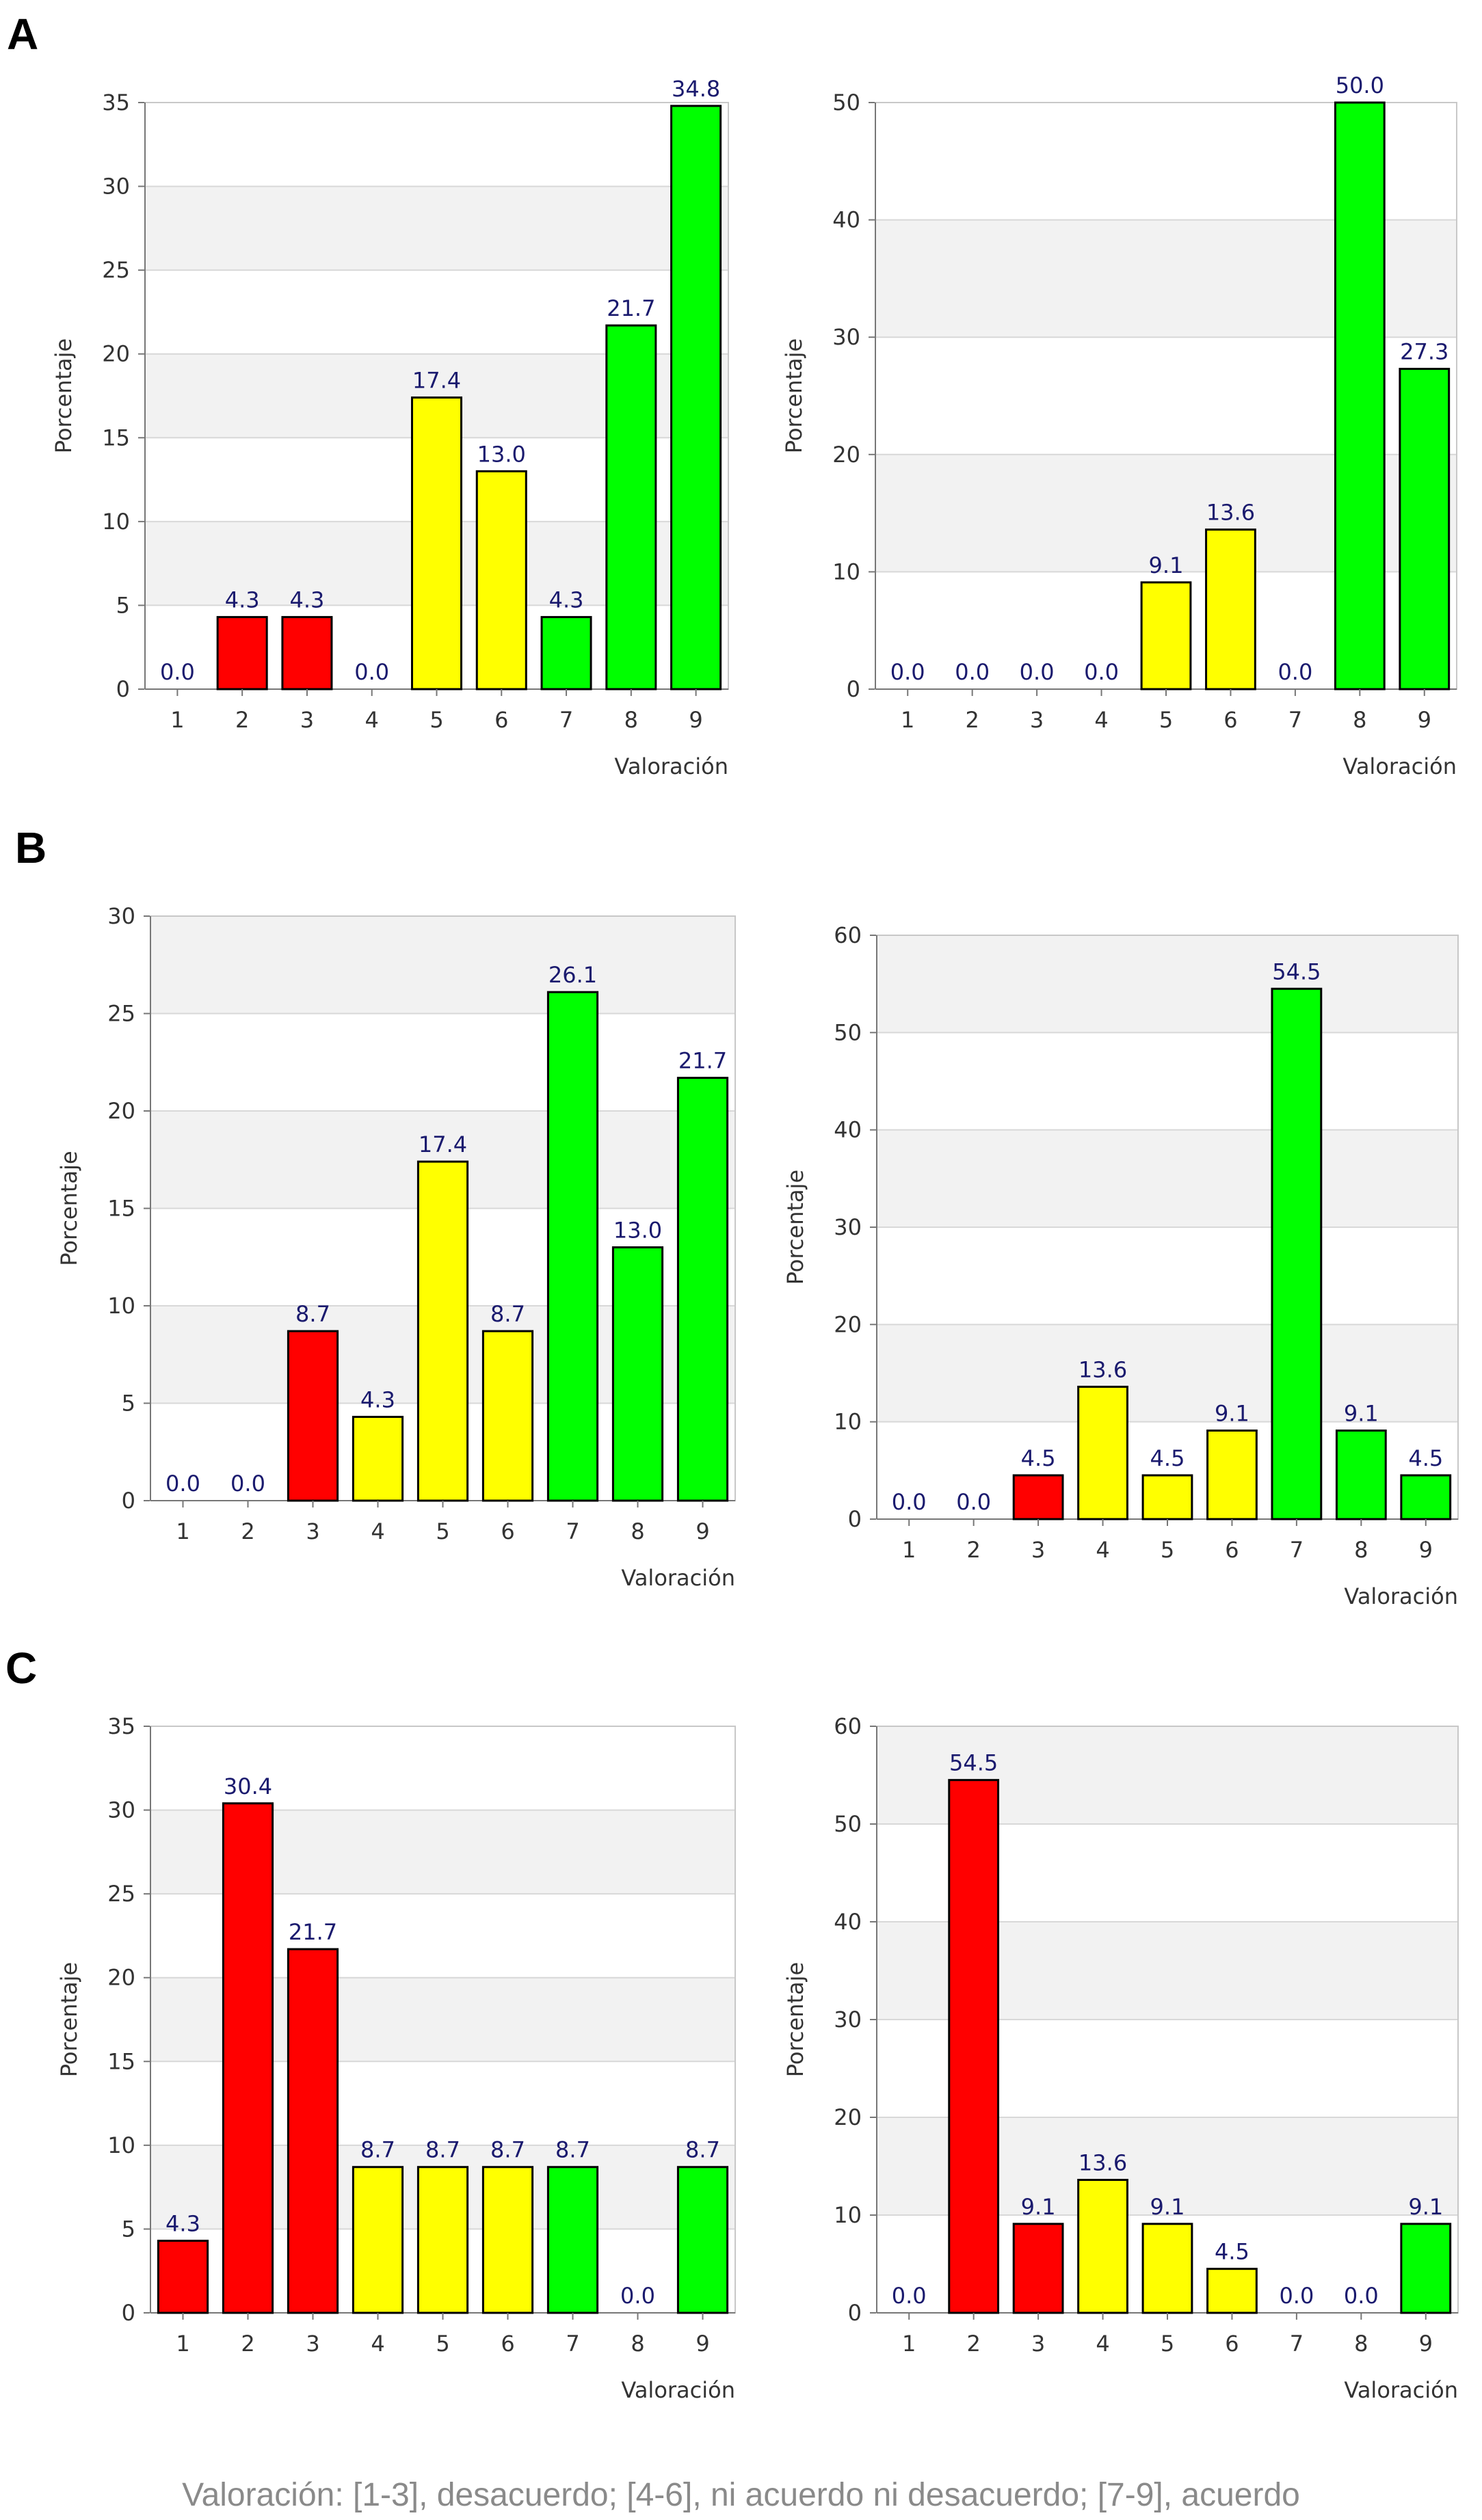 The height and width of the screenshot is (2520, 1482). What do you see at coordinates (64, 395) in the screenshot?
I see `y-axis-title: Porcentaje` at bounding box center [64, 395].